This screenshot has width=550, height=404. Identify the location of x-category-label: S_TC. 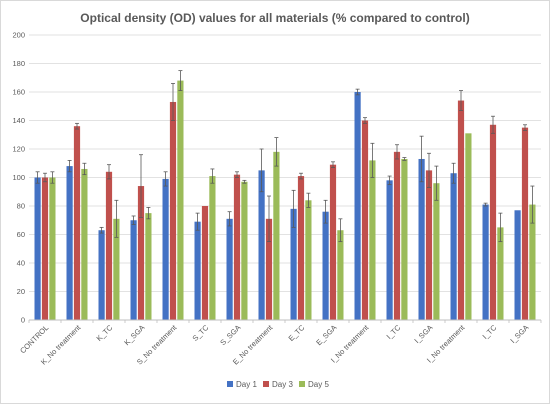
(200, 333).